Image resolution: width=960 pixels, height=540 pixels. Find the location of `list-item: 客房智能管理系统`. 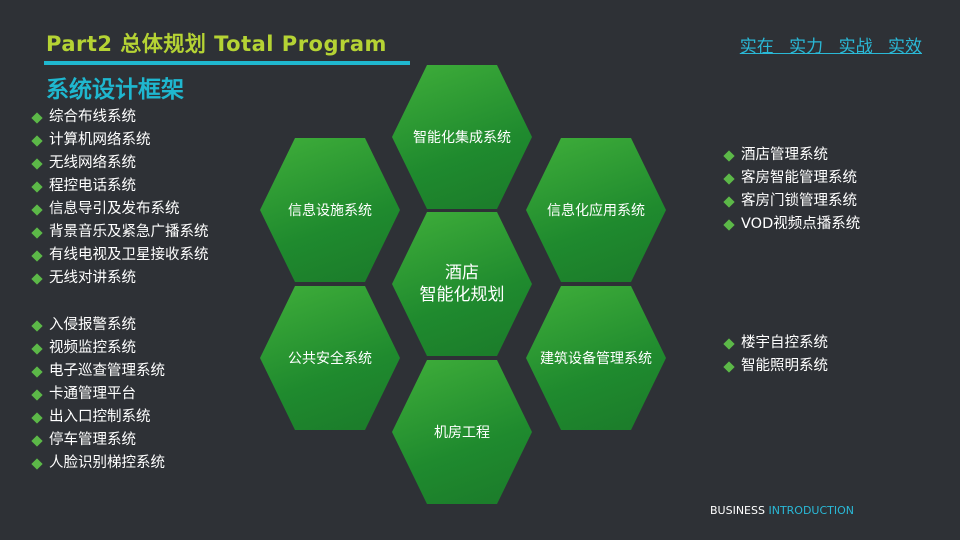

list-item: 客房智能管理系统 is located at coordinates (791, 178).